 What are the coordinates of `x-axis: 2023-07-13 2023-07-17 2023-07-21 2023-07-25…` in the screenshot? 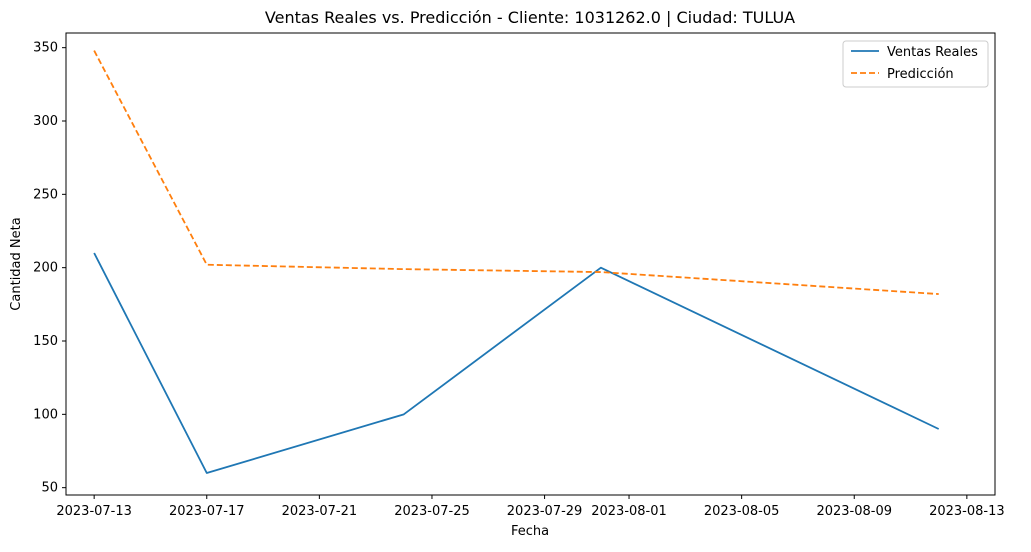 It's located at (530, 507).